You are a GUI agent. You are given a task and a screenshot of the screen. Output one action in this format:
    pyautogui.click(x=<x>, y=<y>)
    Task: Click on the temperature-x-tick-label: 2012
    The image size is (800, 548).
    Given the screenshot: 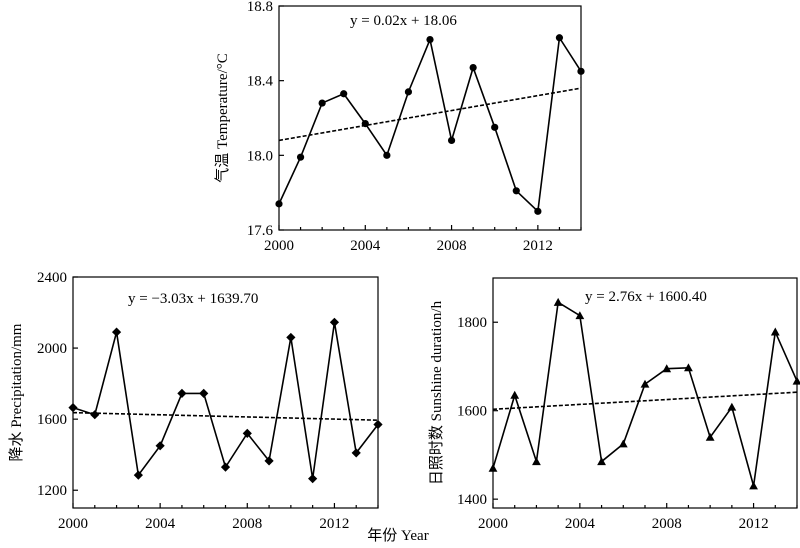 What is the action you would take?
    pyautogui.click(x=538, y=246)
    